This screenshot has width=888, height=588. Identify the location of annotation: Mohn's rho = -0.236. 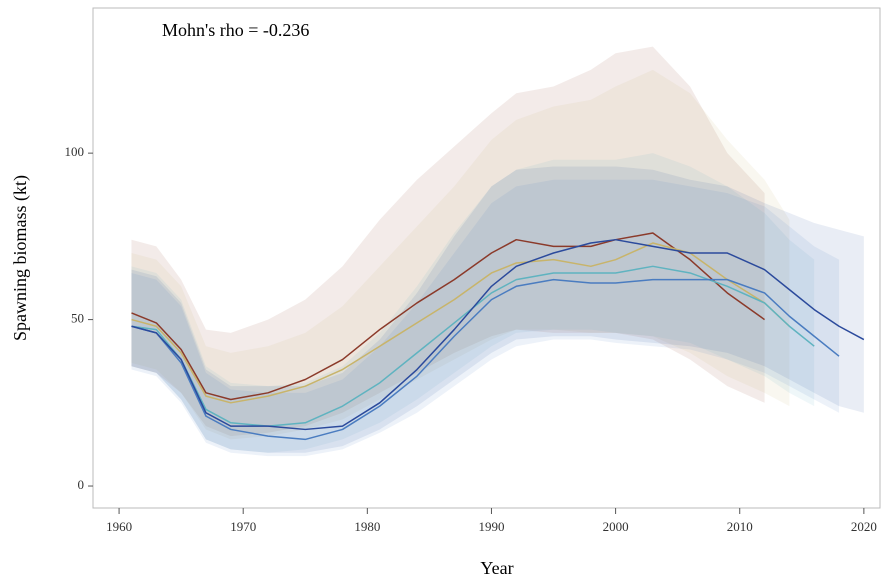
(235, 30).